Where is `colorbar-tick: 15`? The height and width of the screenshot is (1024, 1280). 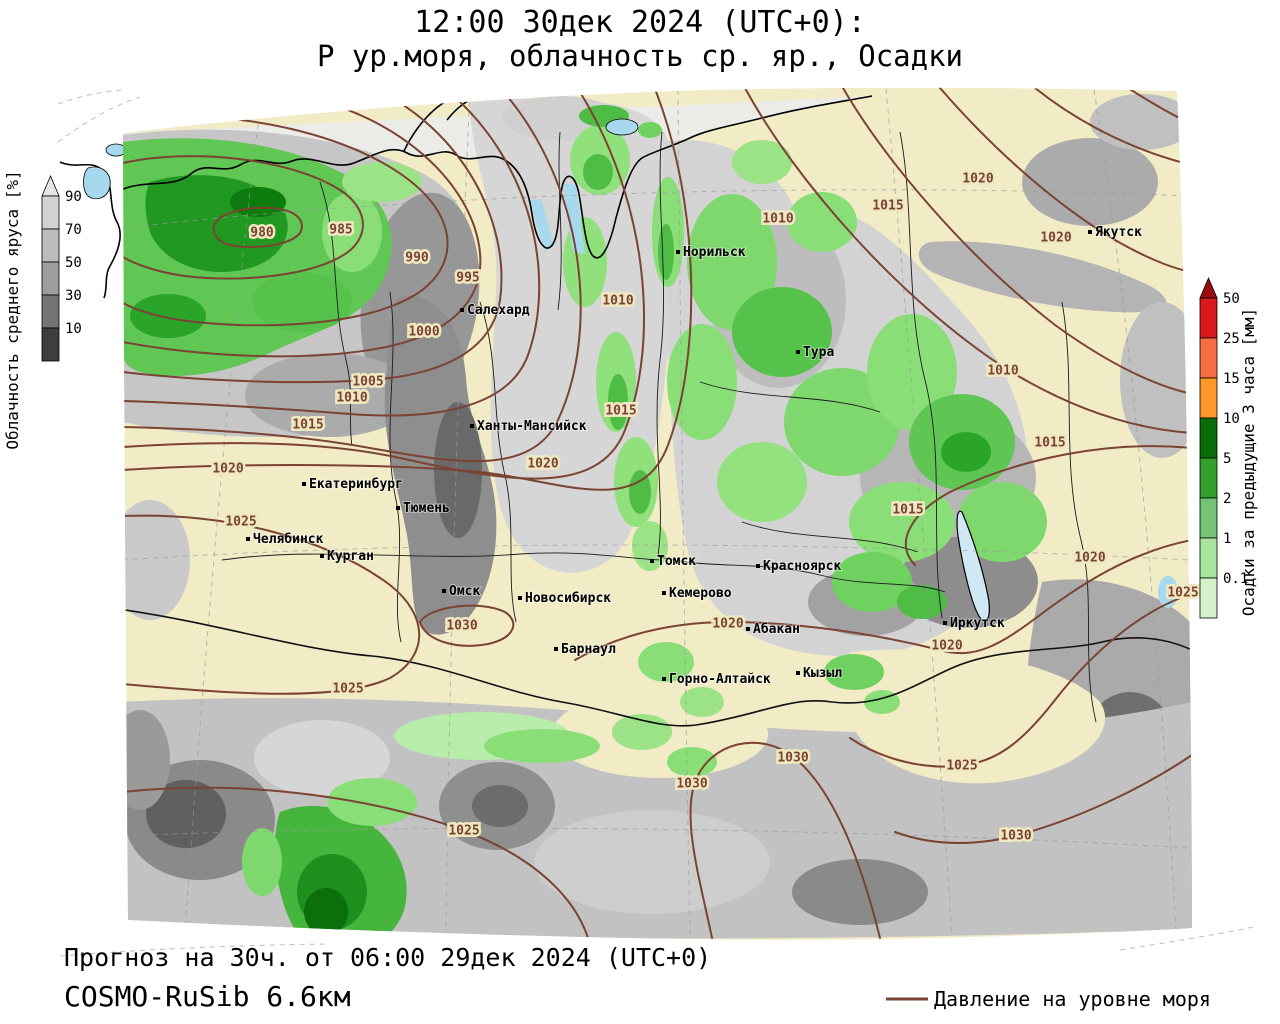 colorbar-tick: 15 is located at coordinates (1231, 379).